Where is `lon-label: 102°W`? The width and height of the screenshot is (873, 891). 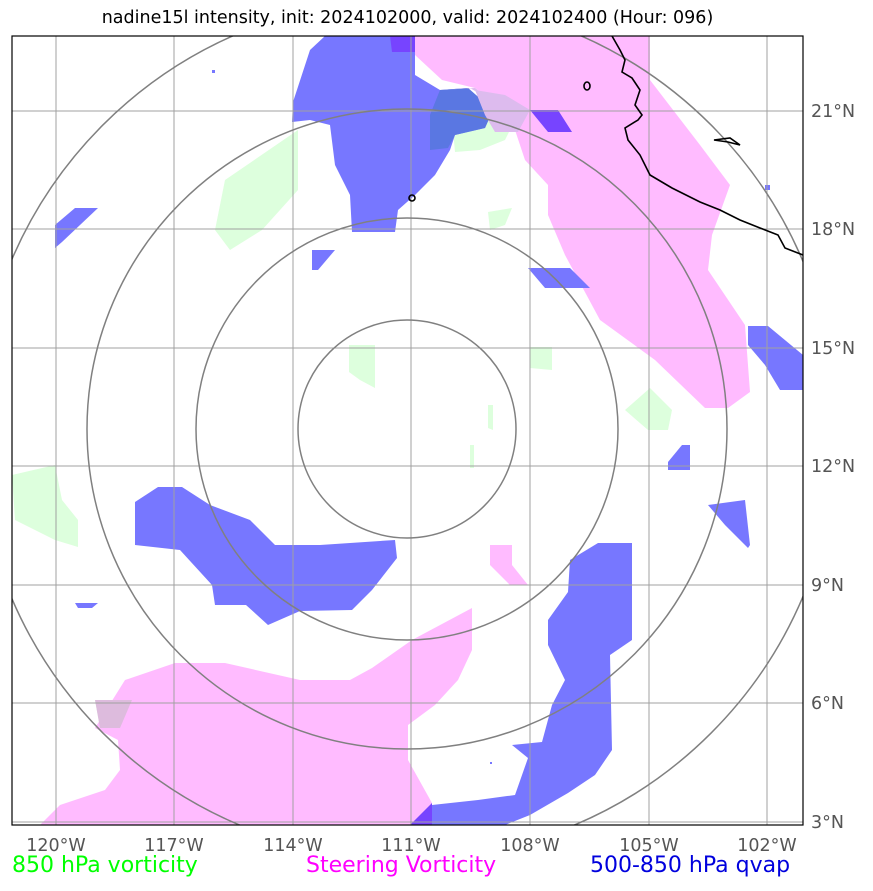 lon-label: 102°W is located at coordinates (766, 846).